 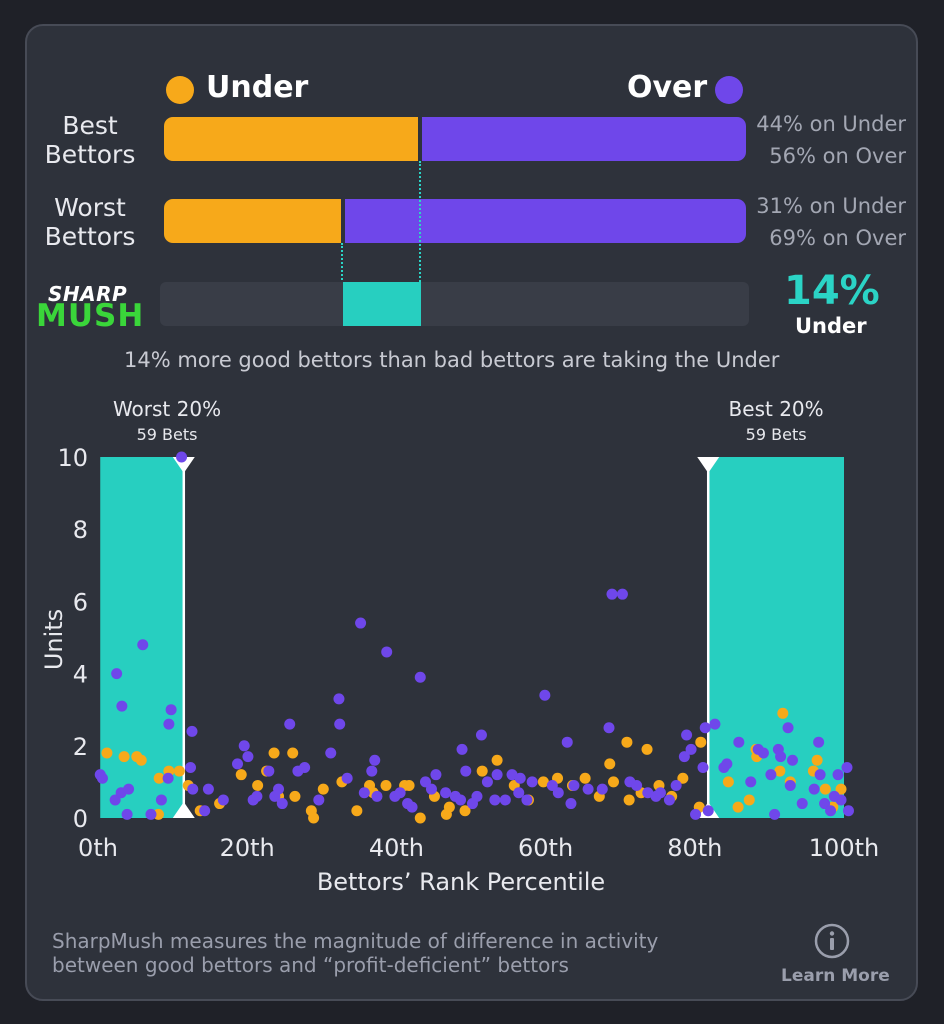 What do you see at coordinates (667, 87) in the screenshot?
I see `over-legend-label: Over` at bounding box center [667, 87].